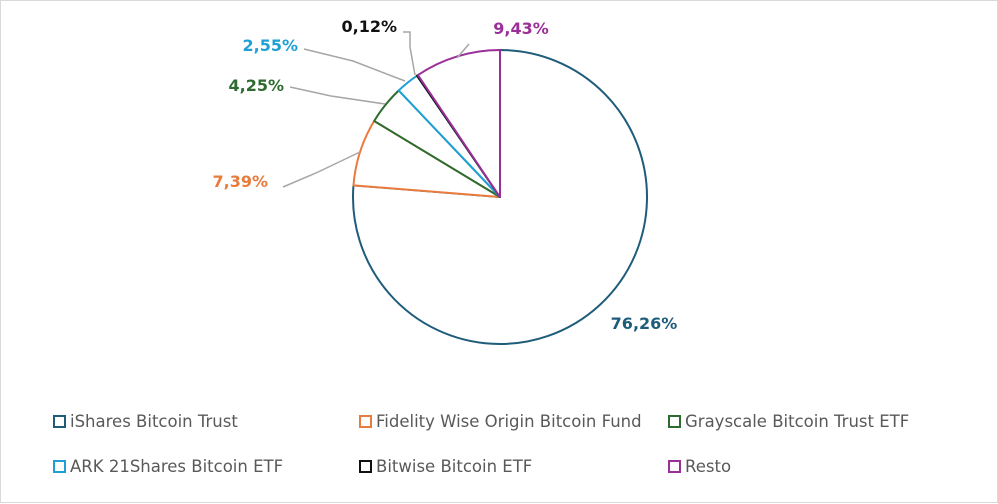 Image resolution: width=998 pixels, height=504 pixels. Describe the element at coordinates (509, 421) in the screenshot. I see `legend-label-fidelity-wise-origin-bitcoin-fund: Fidelity Wise Origin Bitcoin Fund` at that location.